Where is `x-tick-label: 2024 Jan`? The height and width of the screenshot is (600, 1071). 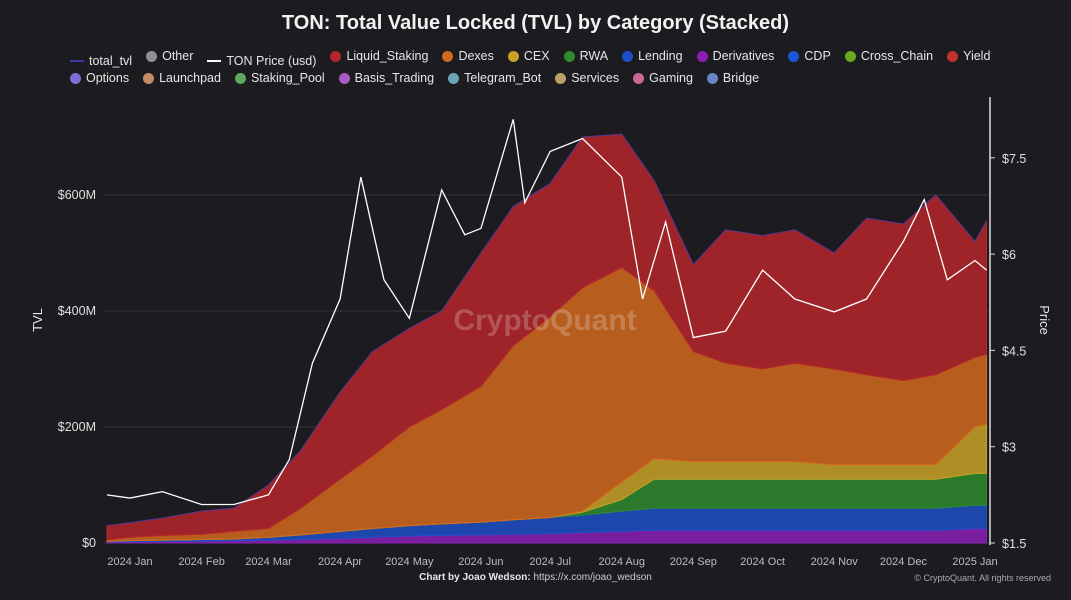 x-tick-label: 2024 Jan is located at coordinates (129, 562).